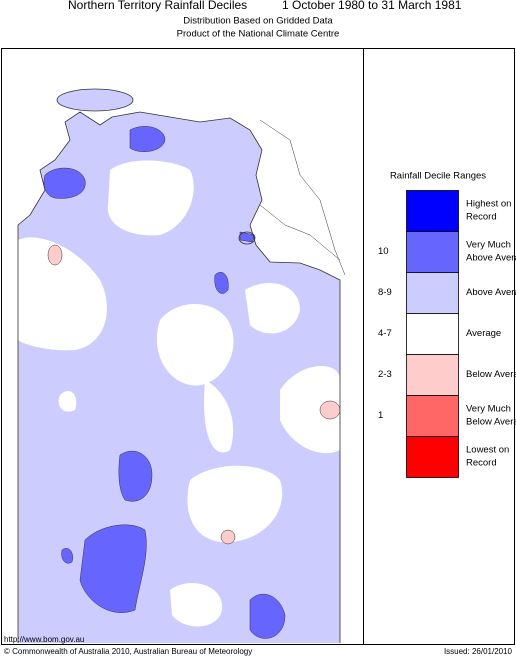  I want to click on period: 1 October 1980 to 31 March 1981, so click(372, 6).